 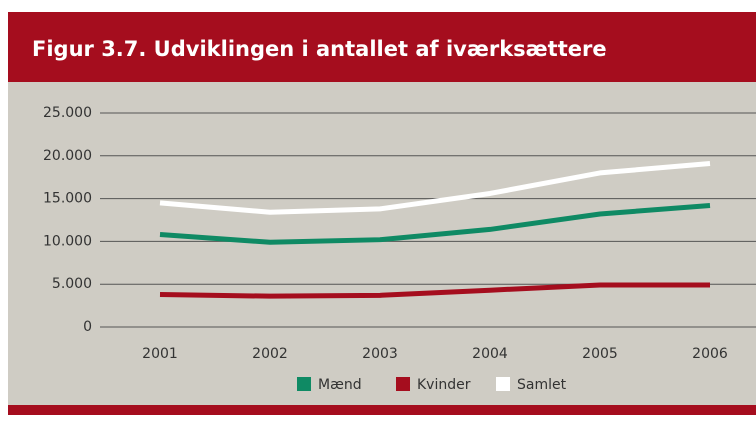 What do you see at coordinates (67, 241) in the screenshot?
I see `y-tick-label: 10.000` at bounding box center [67, 241].